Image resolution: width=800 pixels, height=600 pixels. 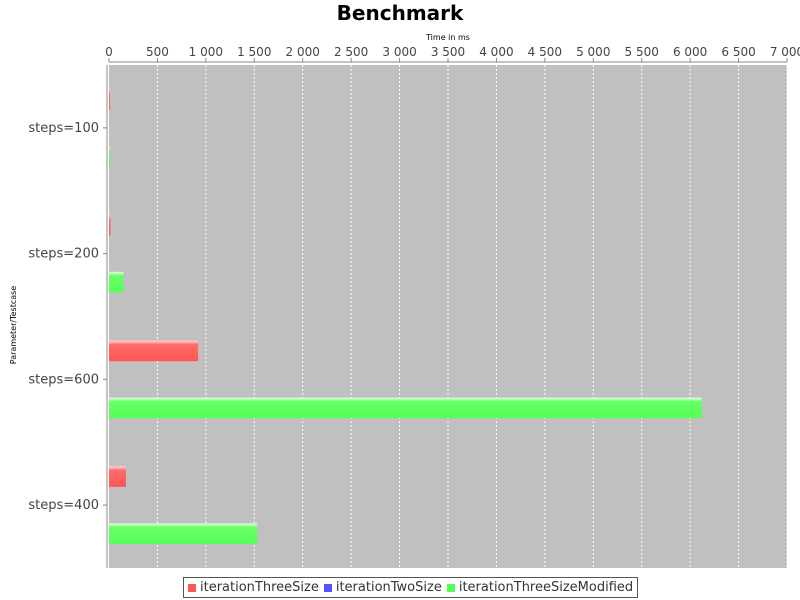 What do you see at coordinates (63, 505) in the screenshot?
I see `category-label: steps=400` at bounding box center [63, 505].